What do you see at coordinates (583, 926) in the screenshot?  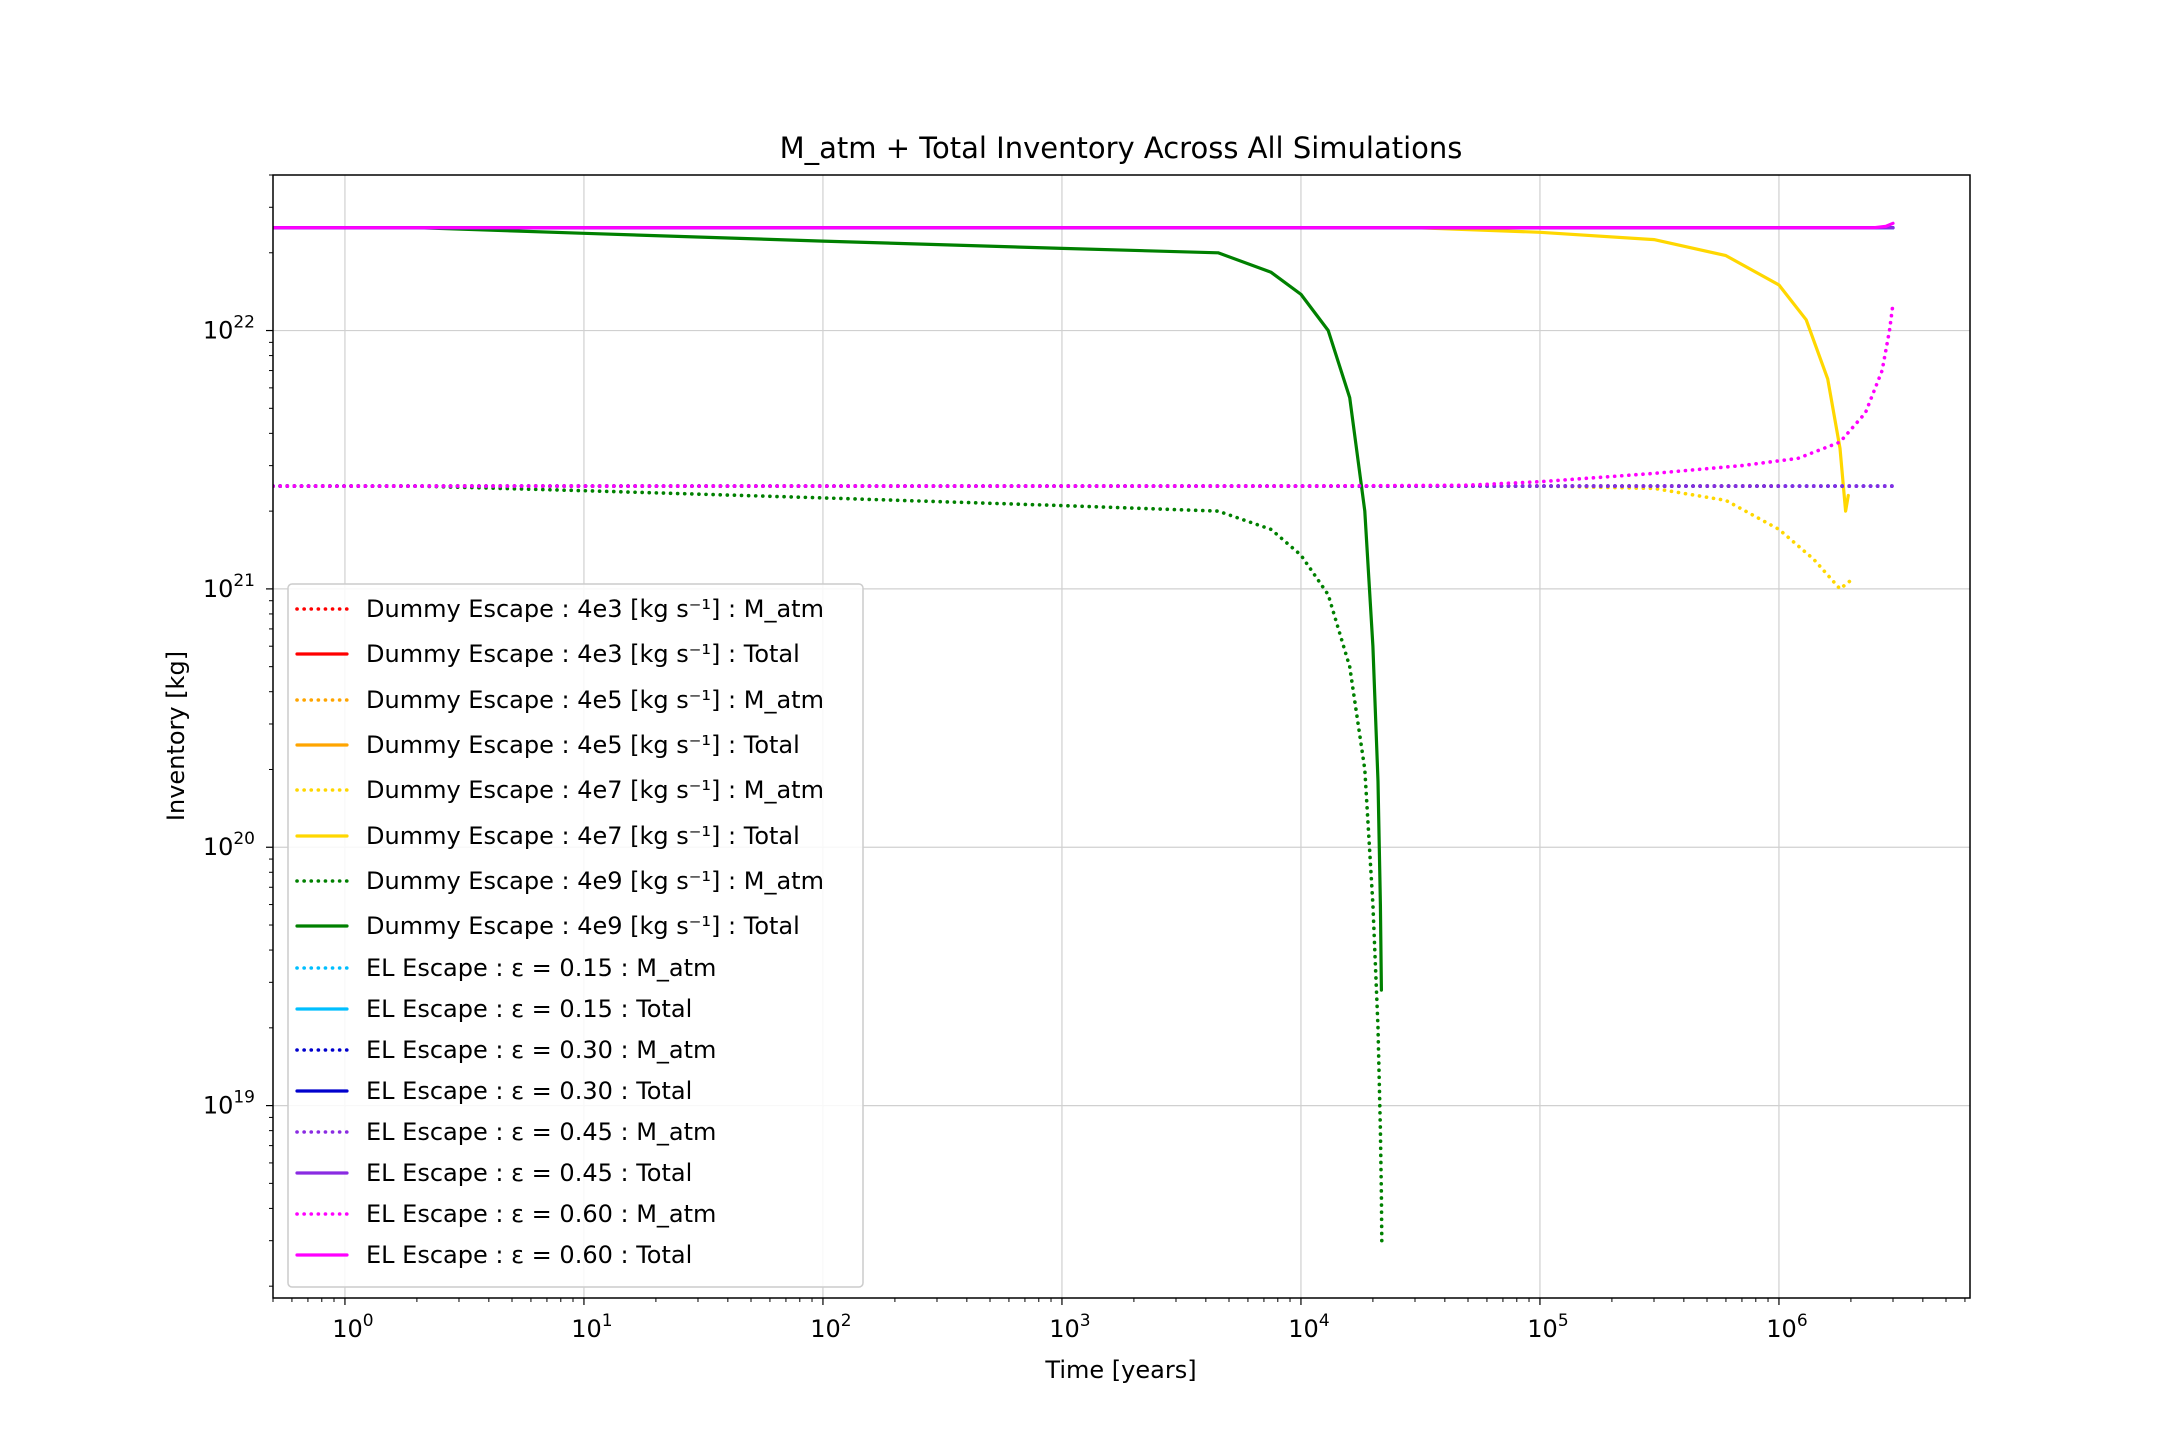 I see `legend-label-8: Dummy Escape : 4e9 [kg s⁻¹] : Total` at bounding box center [583, 926].